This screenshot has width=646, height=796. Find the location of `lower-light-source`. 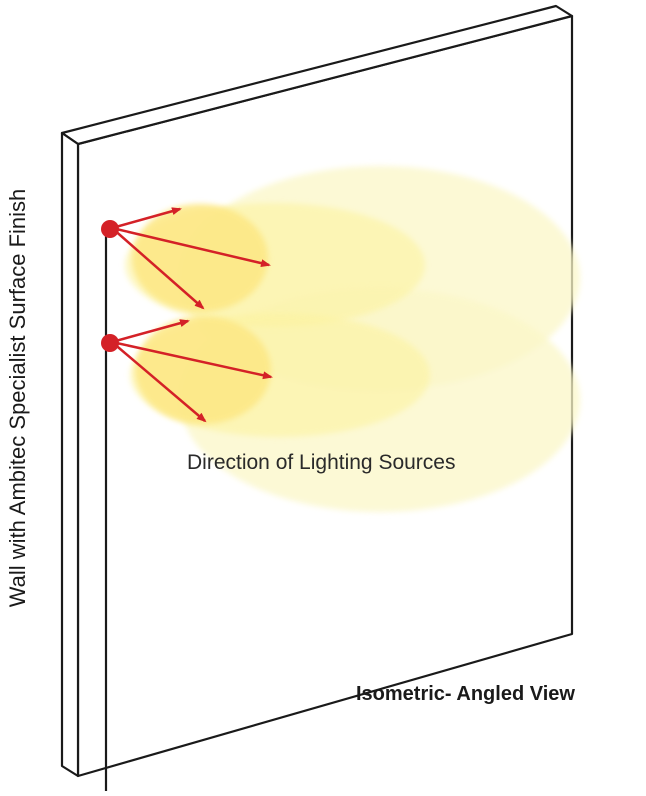

lower-light-source is located at coordinates (187, 371).